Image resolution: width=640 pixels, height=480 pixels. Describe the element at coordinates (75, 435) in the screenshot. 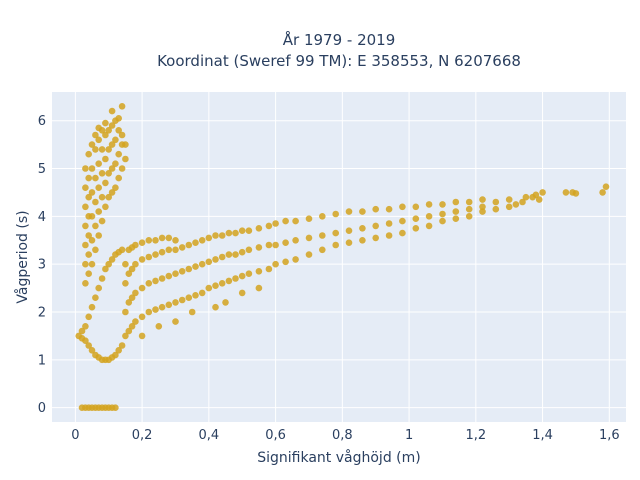

I see `x-tick-label: 0` at that location.